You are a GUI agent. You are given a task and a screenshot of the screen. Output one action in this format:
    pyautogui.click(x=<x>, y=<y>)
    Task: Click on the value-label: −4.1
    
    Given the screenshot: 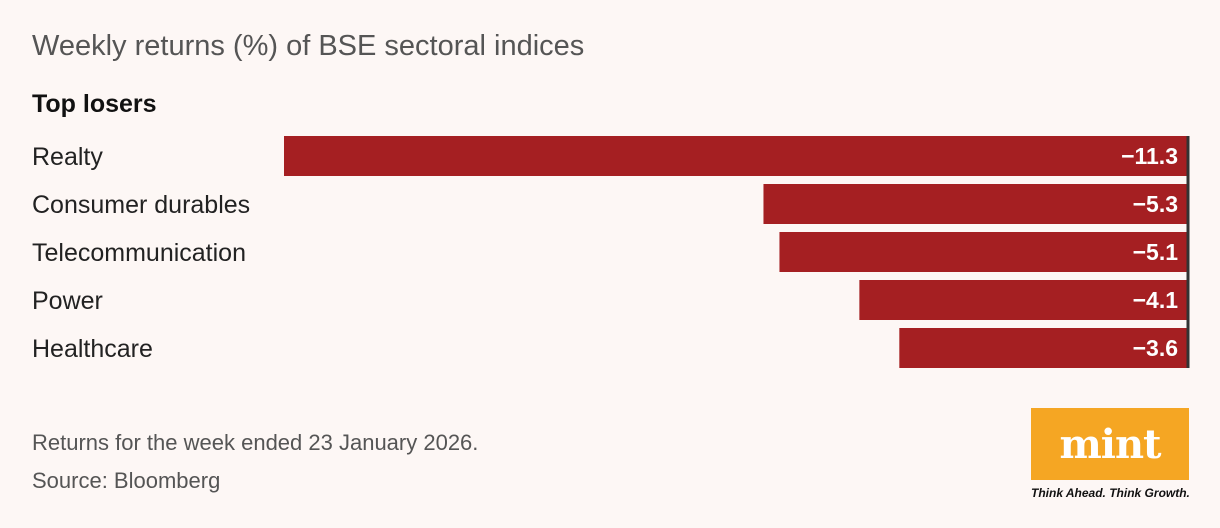 What is the action you would take?
    pyautogui.click(x=1156, y=300)
    